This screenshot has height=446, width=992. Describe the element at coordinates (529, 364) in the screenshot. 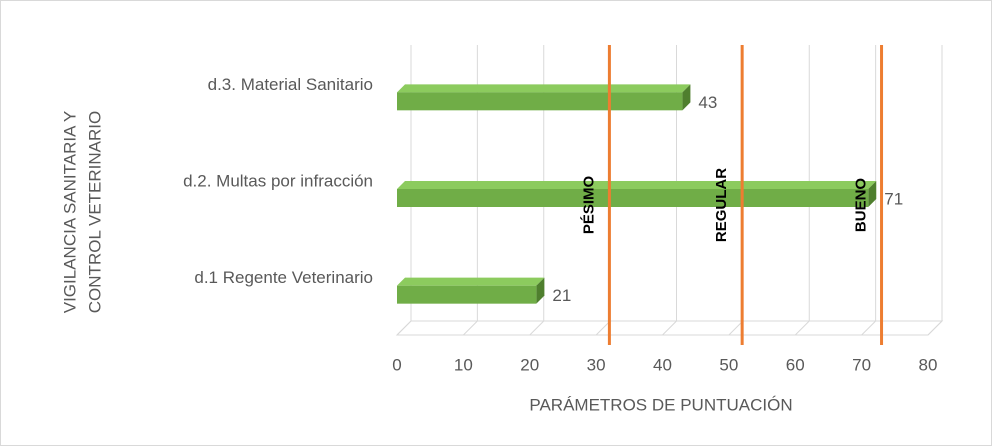

I see `x-tick-label: 20` at that location.